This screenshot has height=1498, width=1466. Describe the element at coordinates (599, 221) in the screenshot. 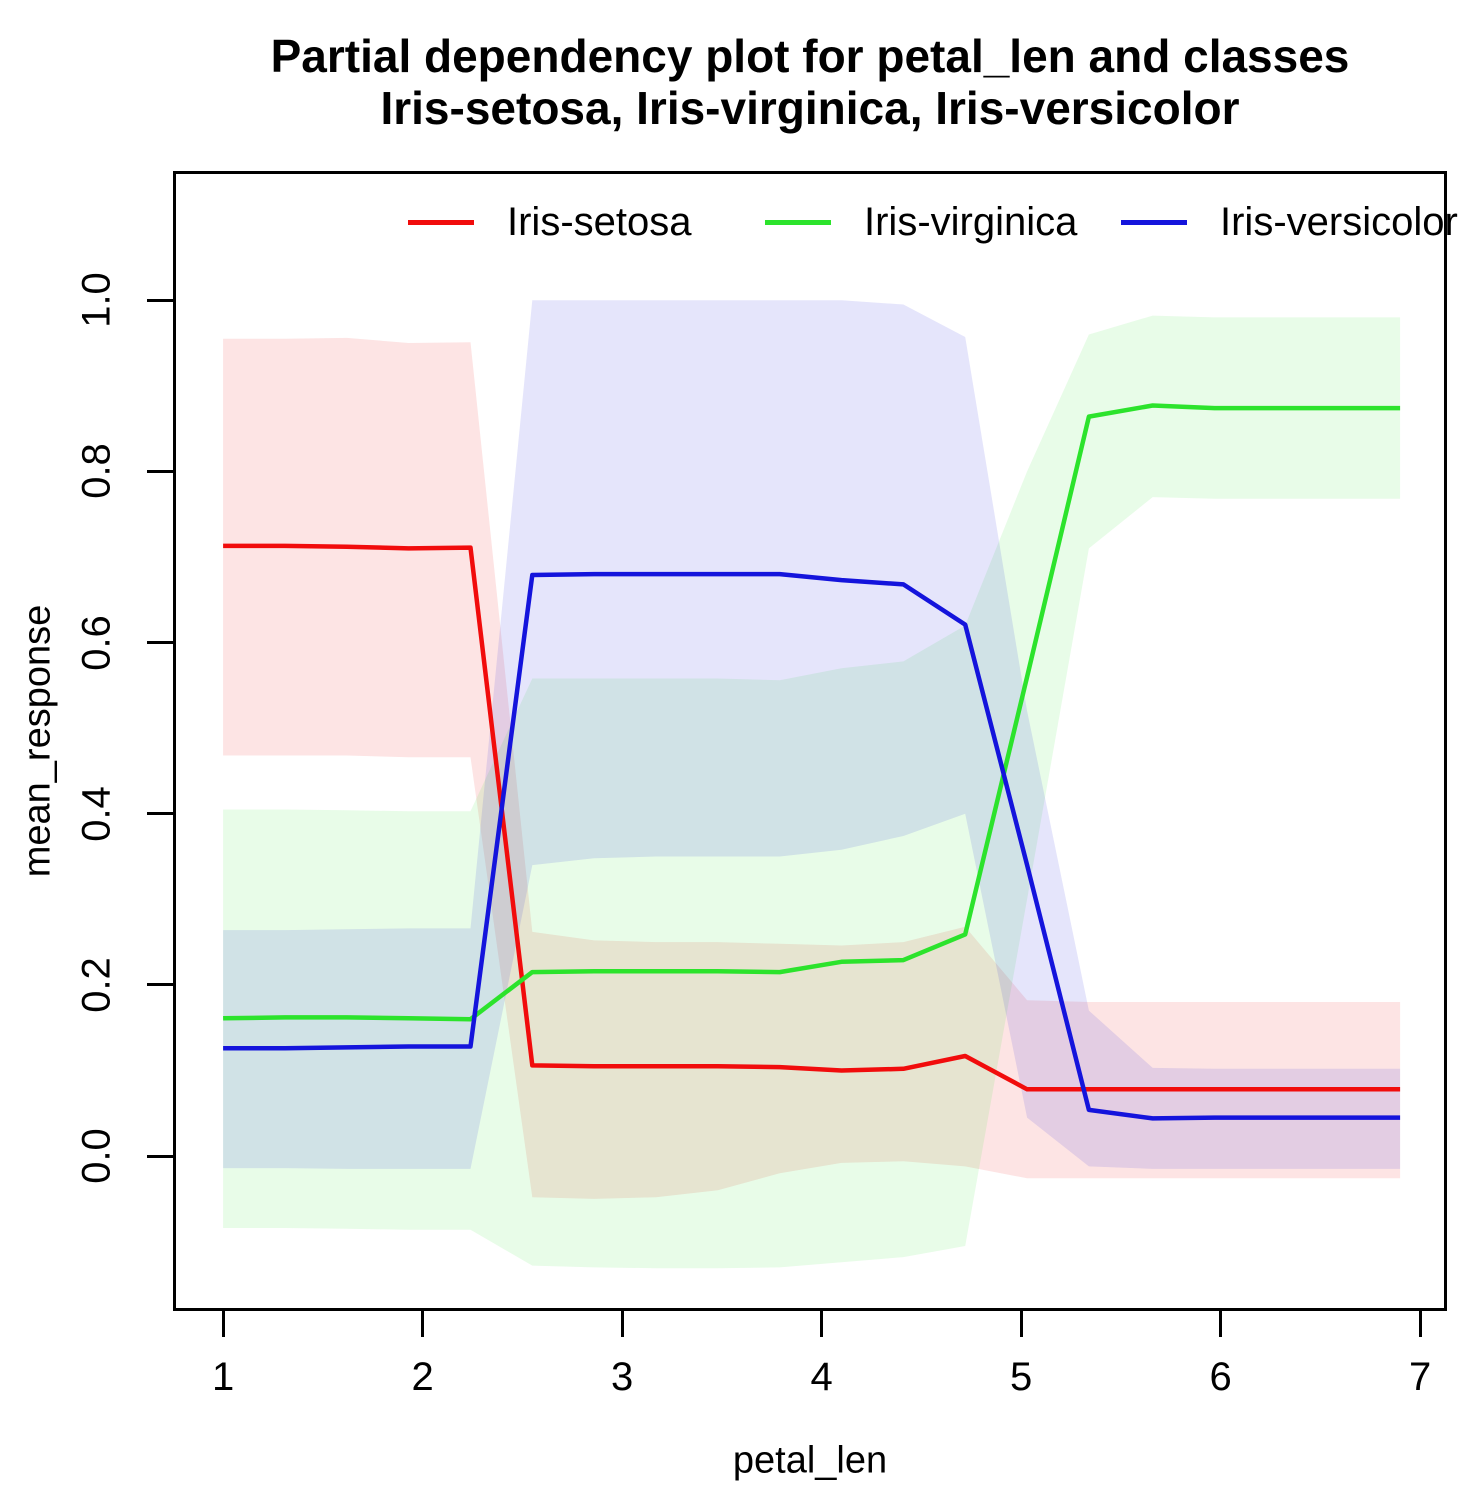

I see `legend-label: Iris-setosa` at that location.